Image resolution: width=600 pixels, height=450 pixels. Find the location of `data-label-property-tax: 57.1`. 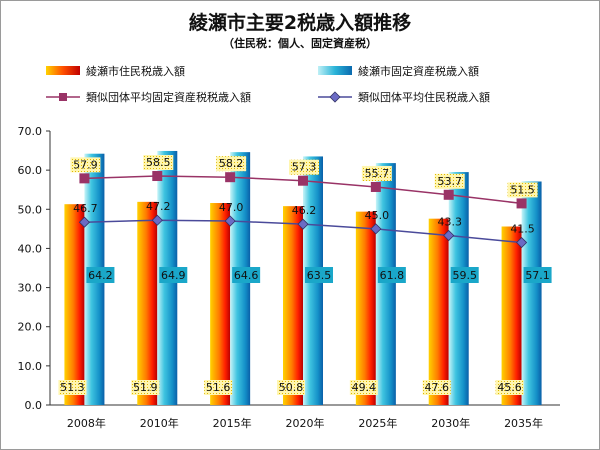

data-label-property-tax: 57.1 is located at coordinates (537, 275).